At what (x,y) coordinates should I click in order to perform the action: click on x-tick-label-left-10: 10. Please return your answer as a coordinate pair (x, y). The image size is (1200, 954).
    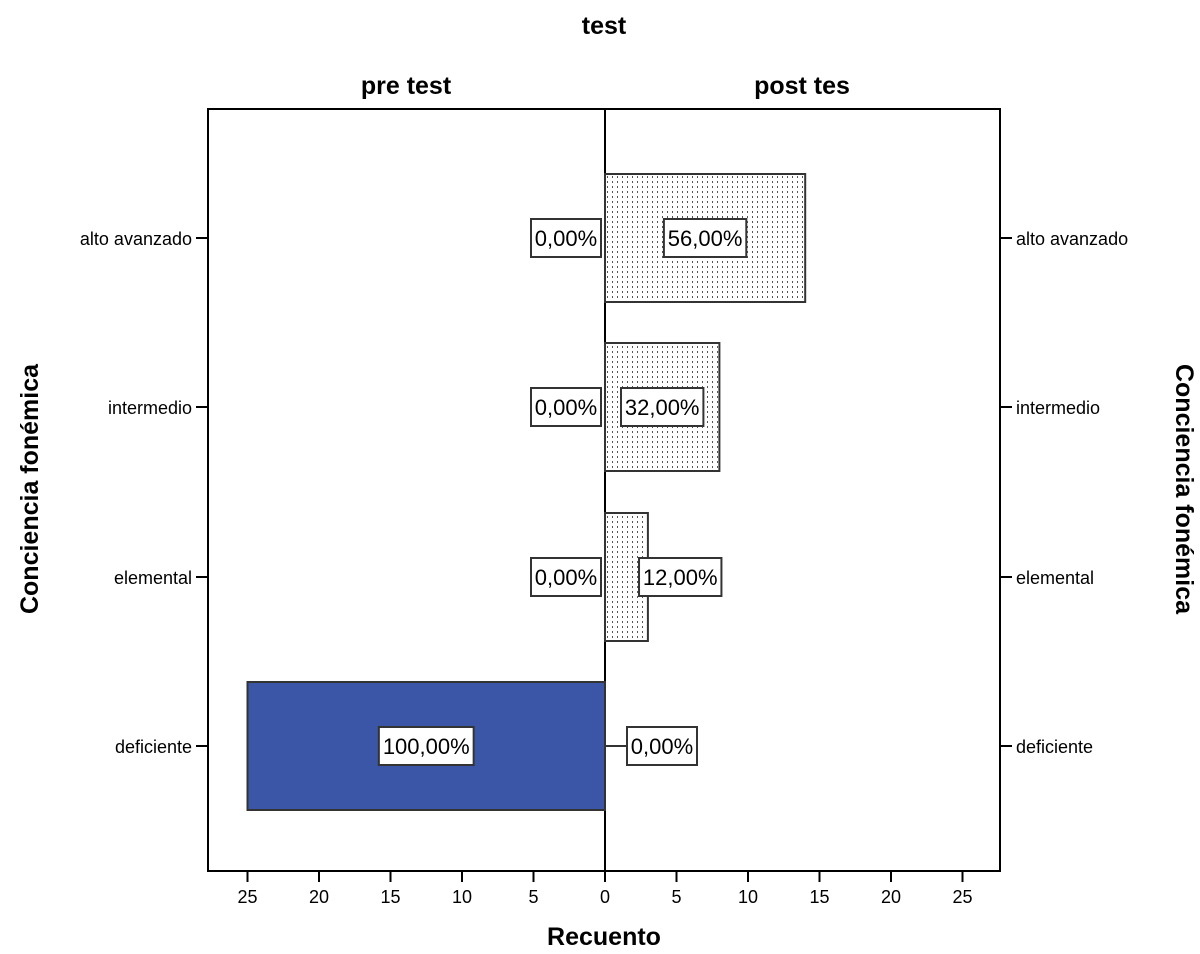
    Looking at the image, I should click on (462, 897).